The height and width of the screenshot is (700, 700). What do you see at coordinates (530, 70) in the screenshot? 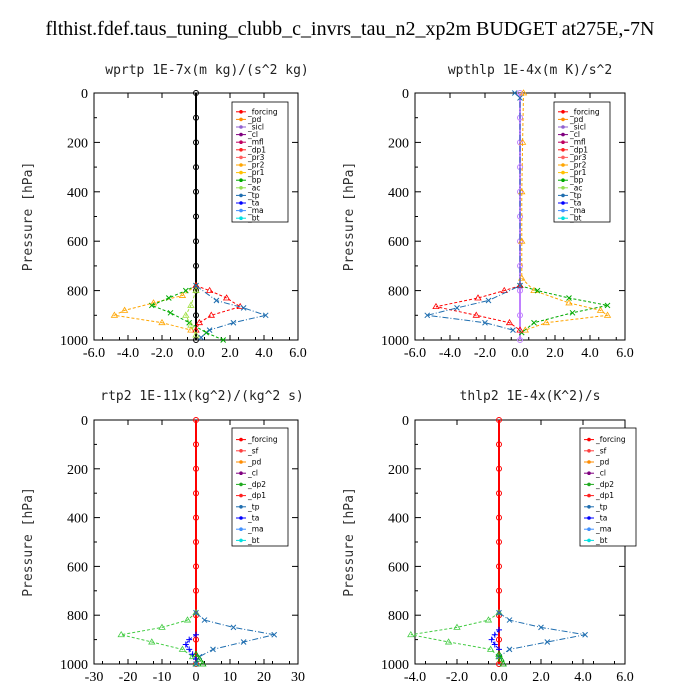
I see `panel-title: wpthlp 1E-4x(m K)/s^2` at bounding box center [530, 70].